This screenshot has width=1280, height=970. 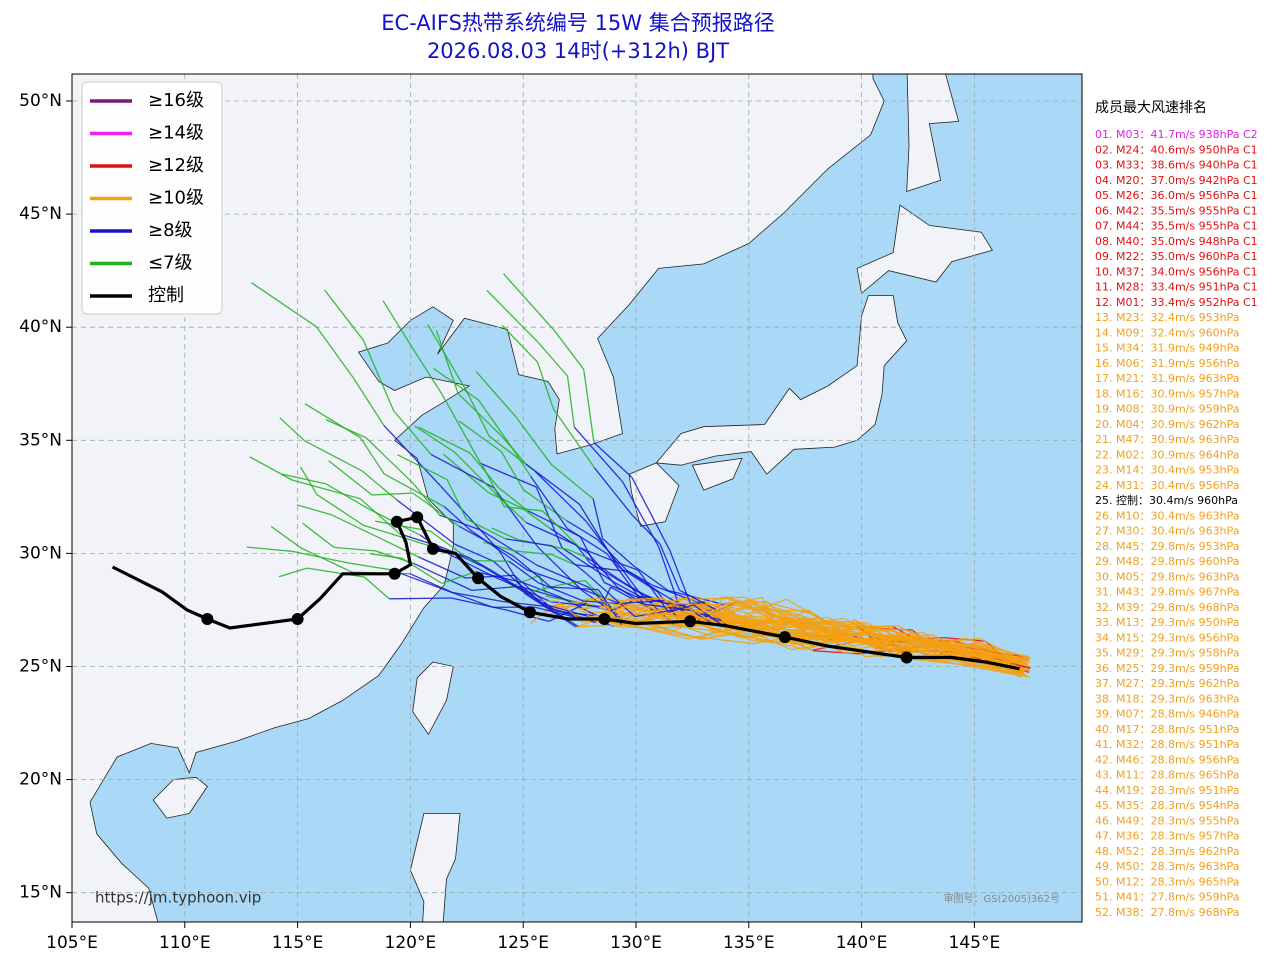 I want to click on y-axis-label: 35°N, so click(x=40, y=440).